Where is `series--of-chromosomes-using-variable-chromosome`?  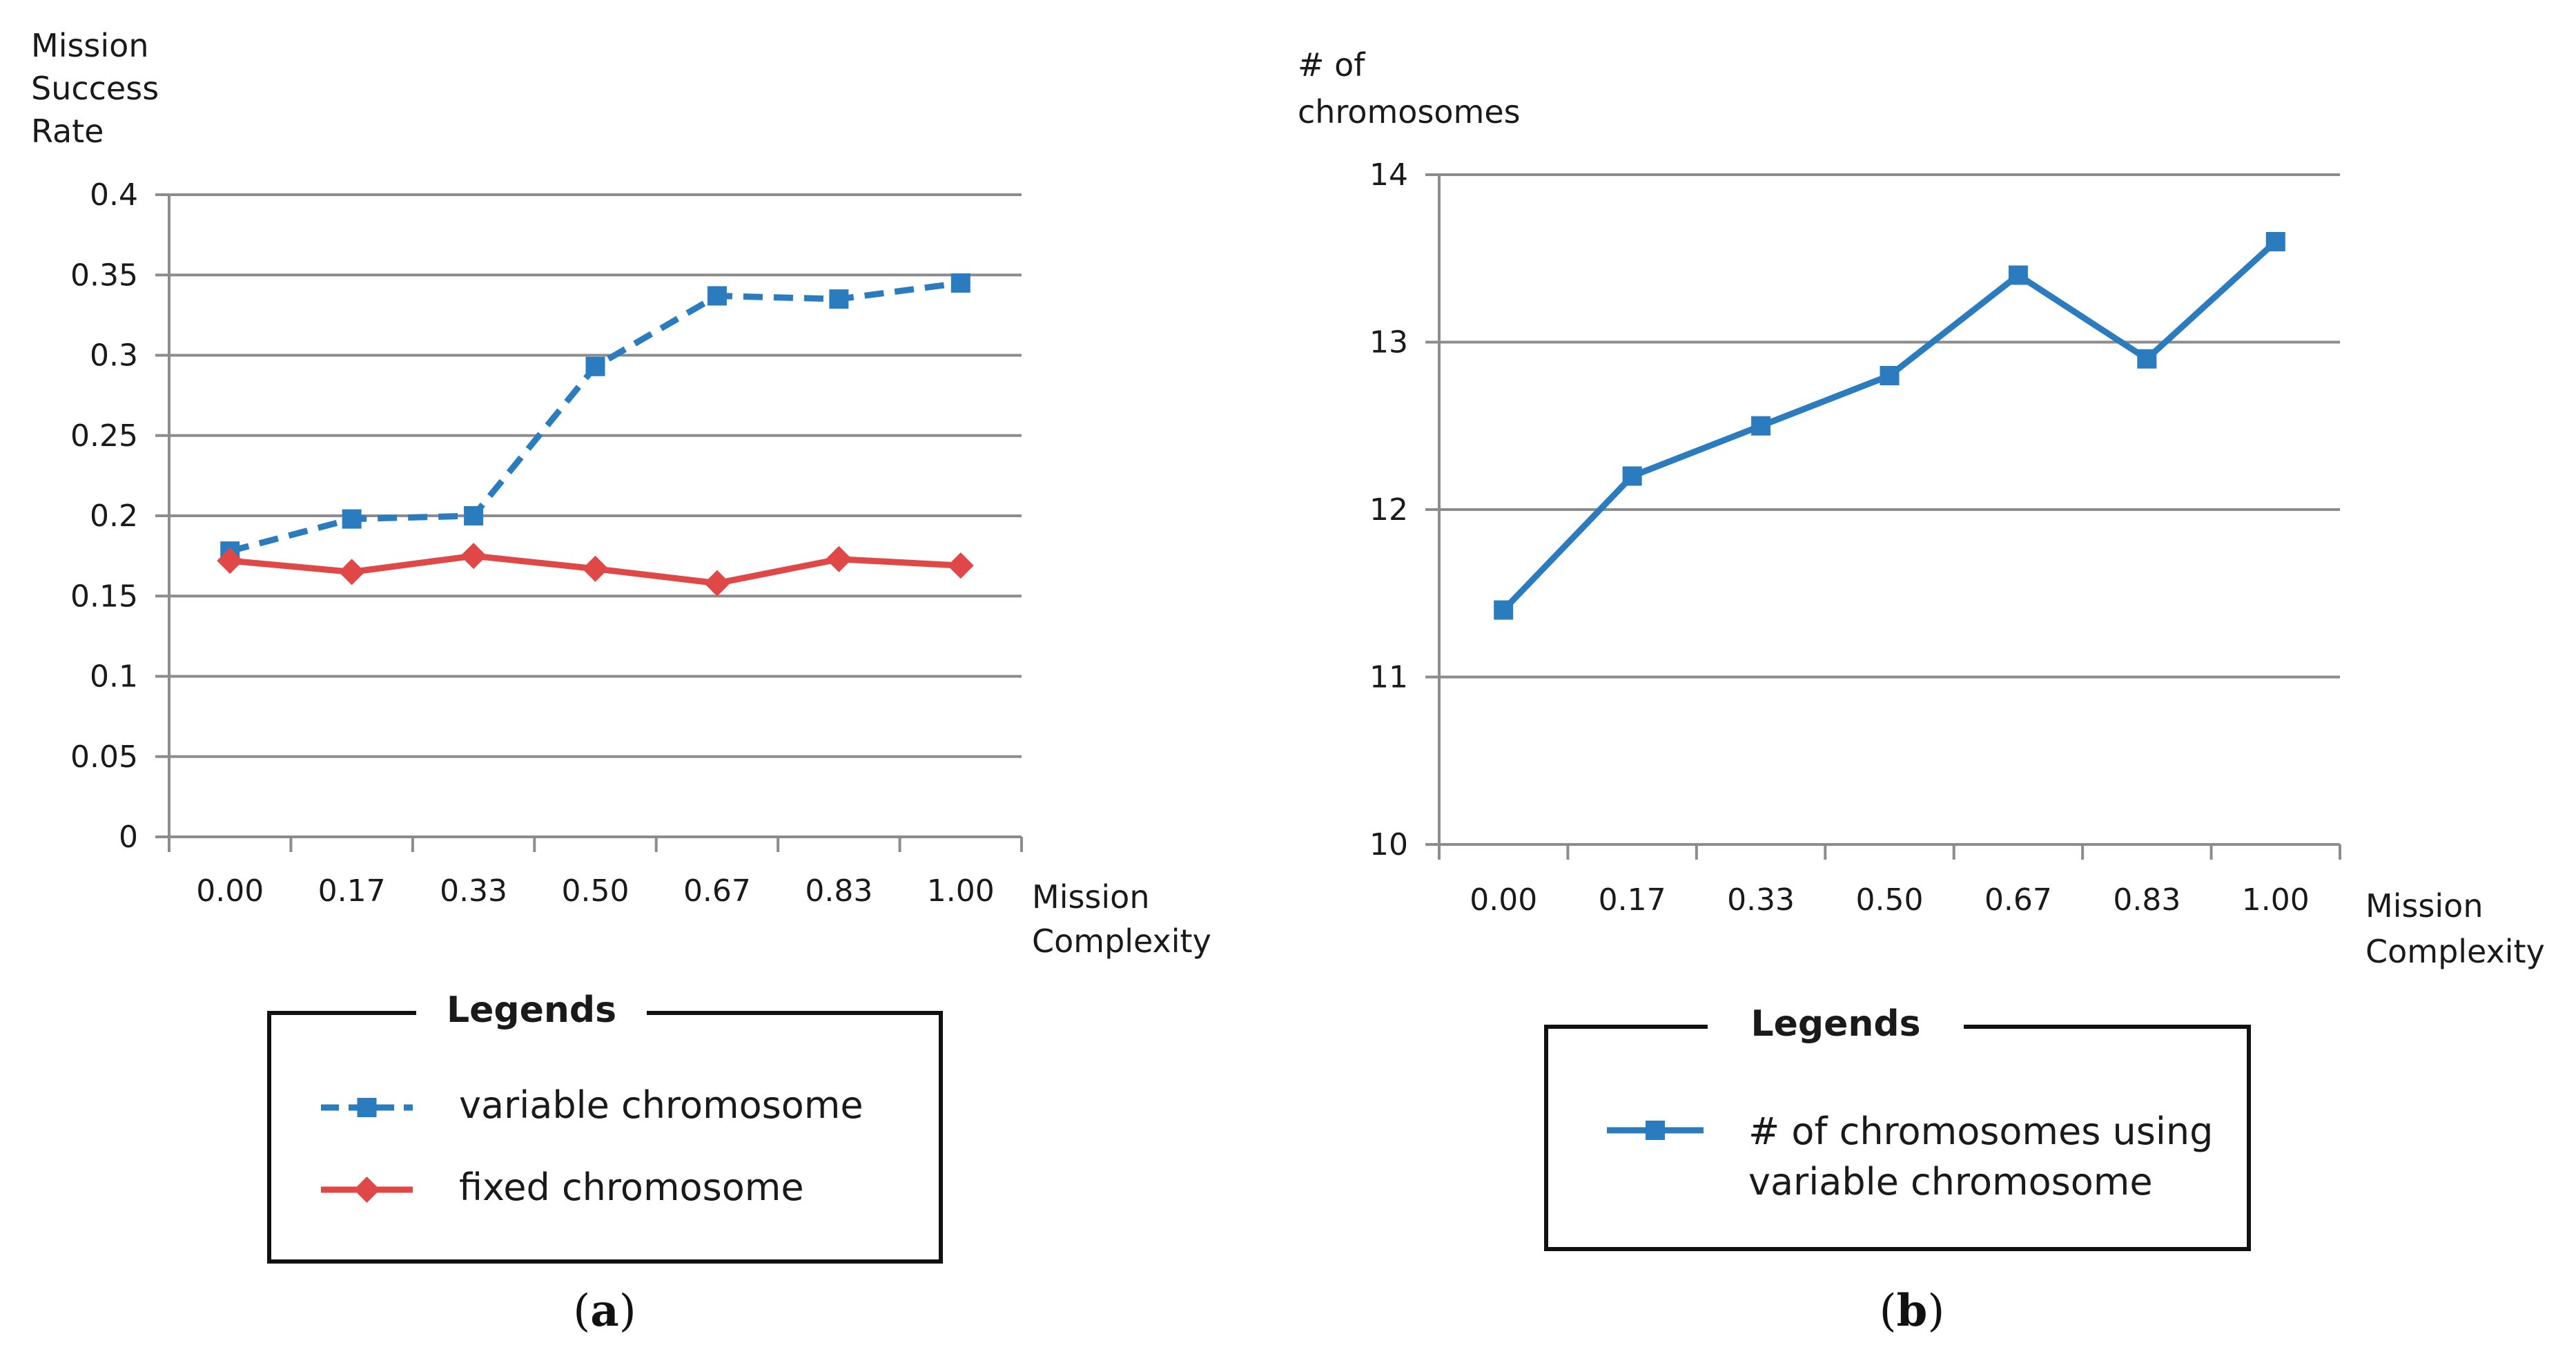 series--of-chromosomes-using-variable-chromosome is located at coordinates (1889, 426).